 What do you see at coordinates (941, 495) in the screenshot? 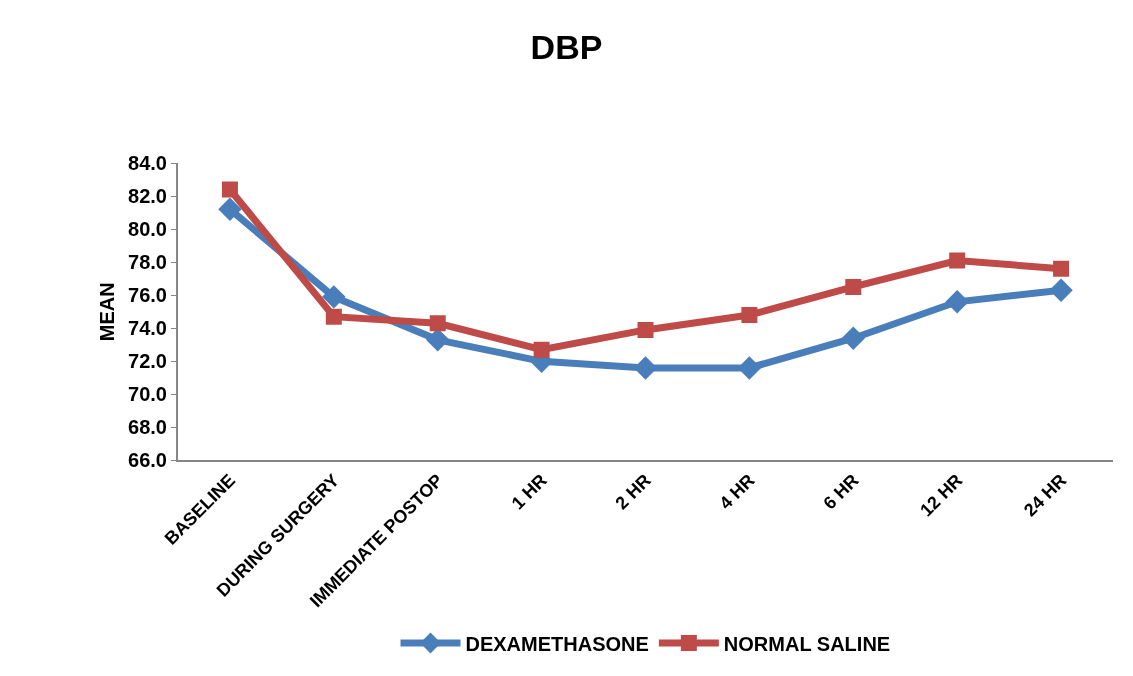
I see `x-tick-label: 12 HR` at bounding box center [941, 495].